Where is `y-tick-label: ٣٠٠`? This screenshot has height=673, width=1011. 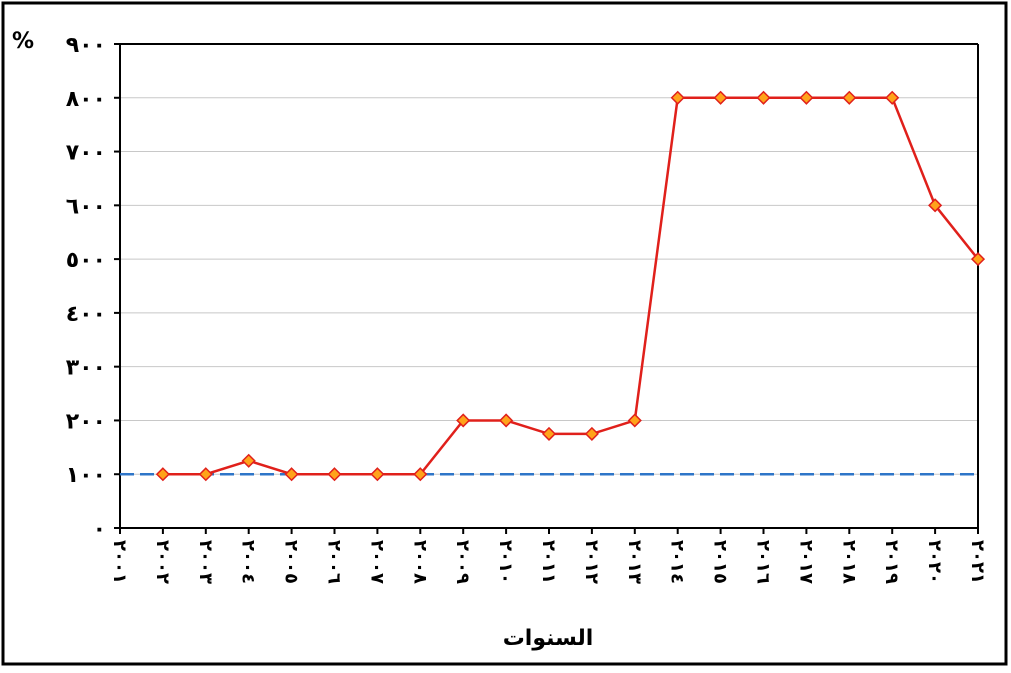 y-tick-label: ٣٠٠ is located at coordinates (86, 368).